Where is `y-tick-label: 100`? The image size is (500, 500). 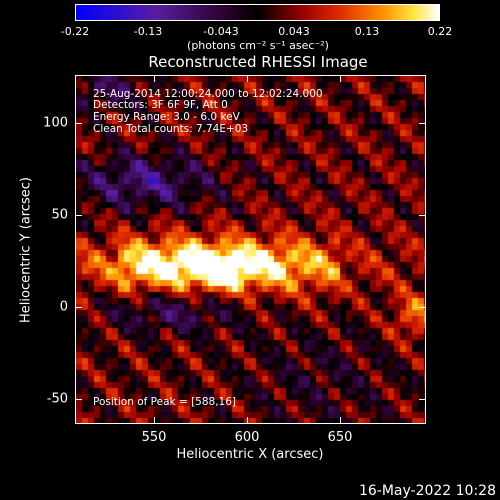
y-tick-label: 100 is located at coordinates (55, 123).